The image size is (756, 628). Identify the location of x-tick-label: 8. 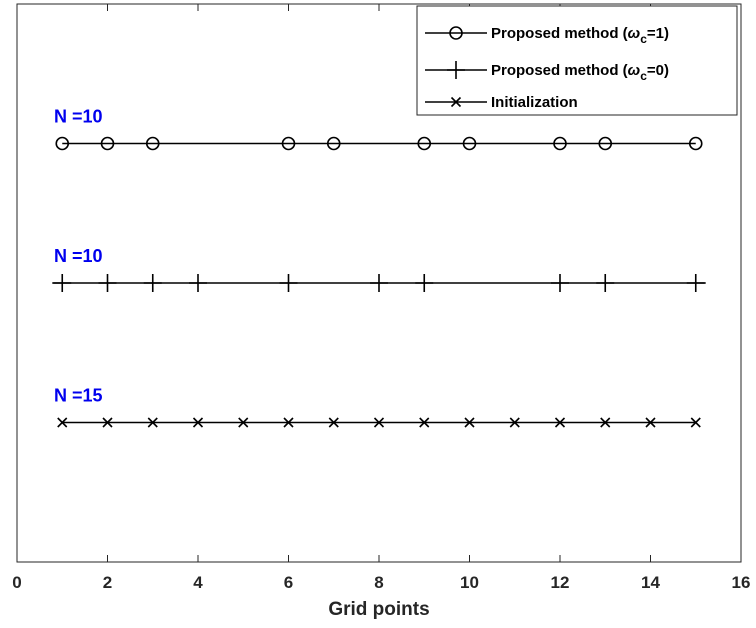
(378, 582).